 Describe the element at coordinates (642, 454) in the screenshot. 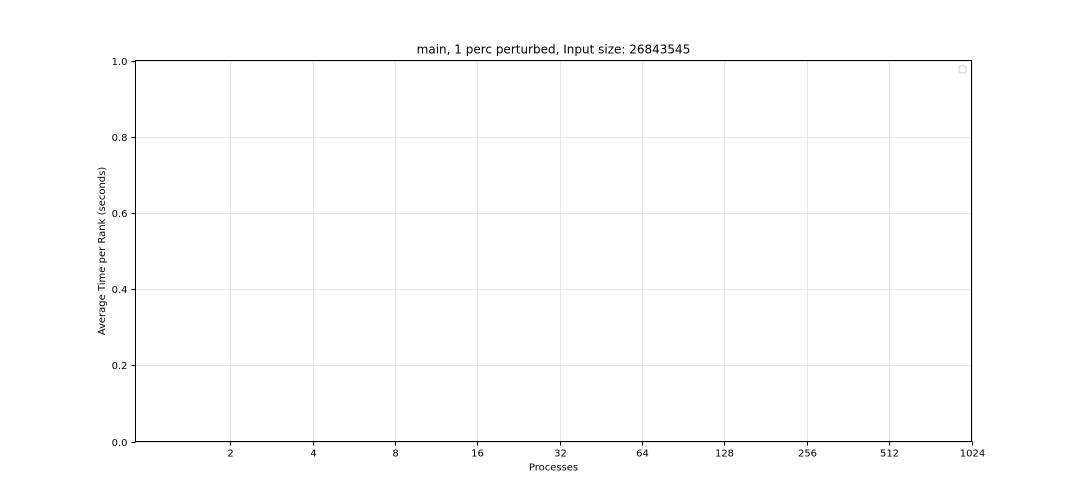

I see `x-tick-label: 64` at that location.